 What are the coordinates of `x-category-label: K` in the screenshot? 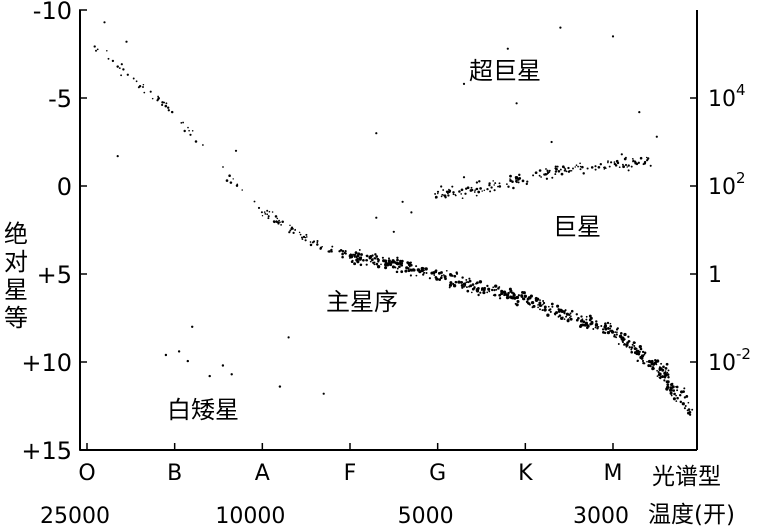 It's located at (525, 473).